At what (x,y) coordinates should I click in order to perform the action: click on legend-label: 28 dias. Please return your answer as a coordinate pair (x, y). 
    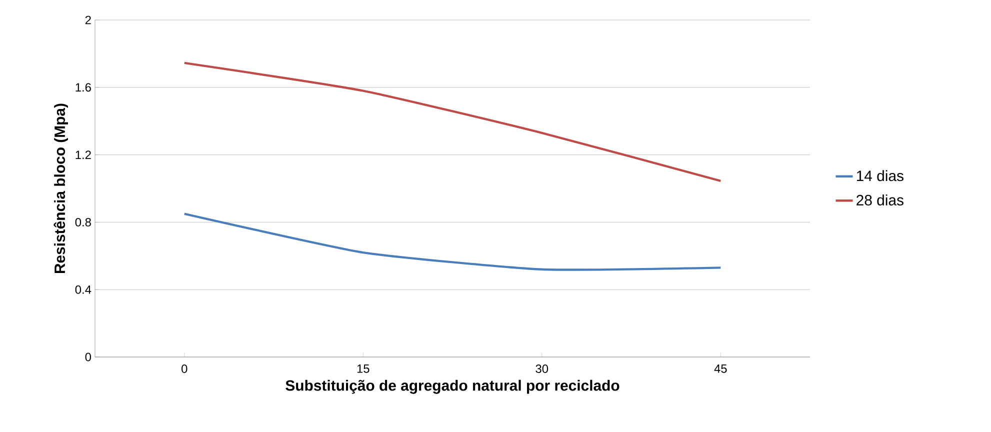
    Looking at the image, I should click on (880, 200).